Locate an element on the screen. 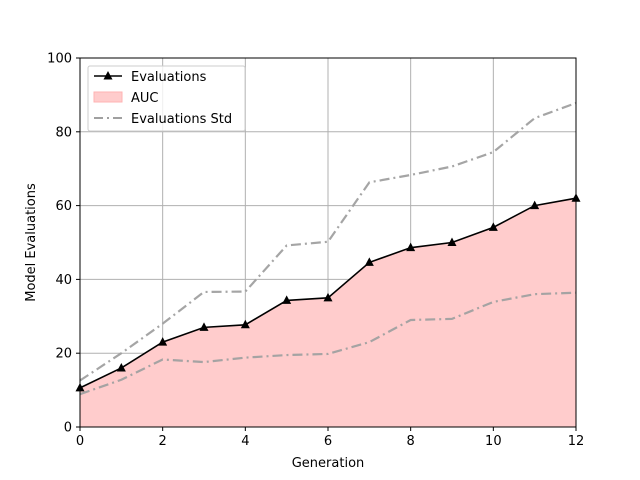  legend-patch-auc is located at coordinates (108, 97).